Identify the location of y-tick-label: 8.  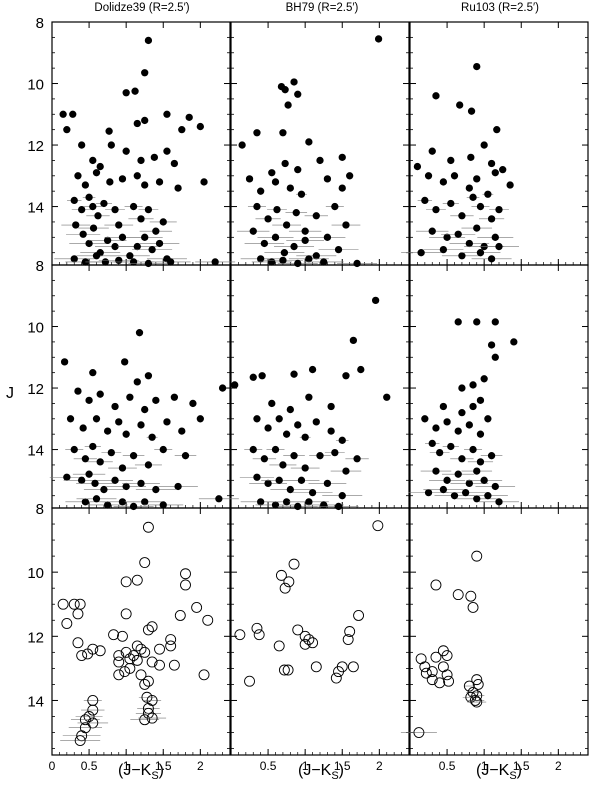
(40, 23).